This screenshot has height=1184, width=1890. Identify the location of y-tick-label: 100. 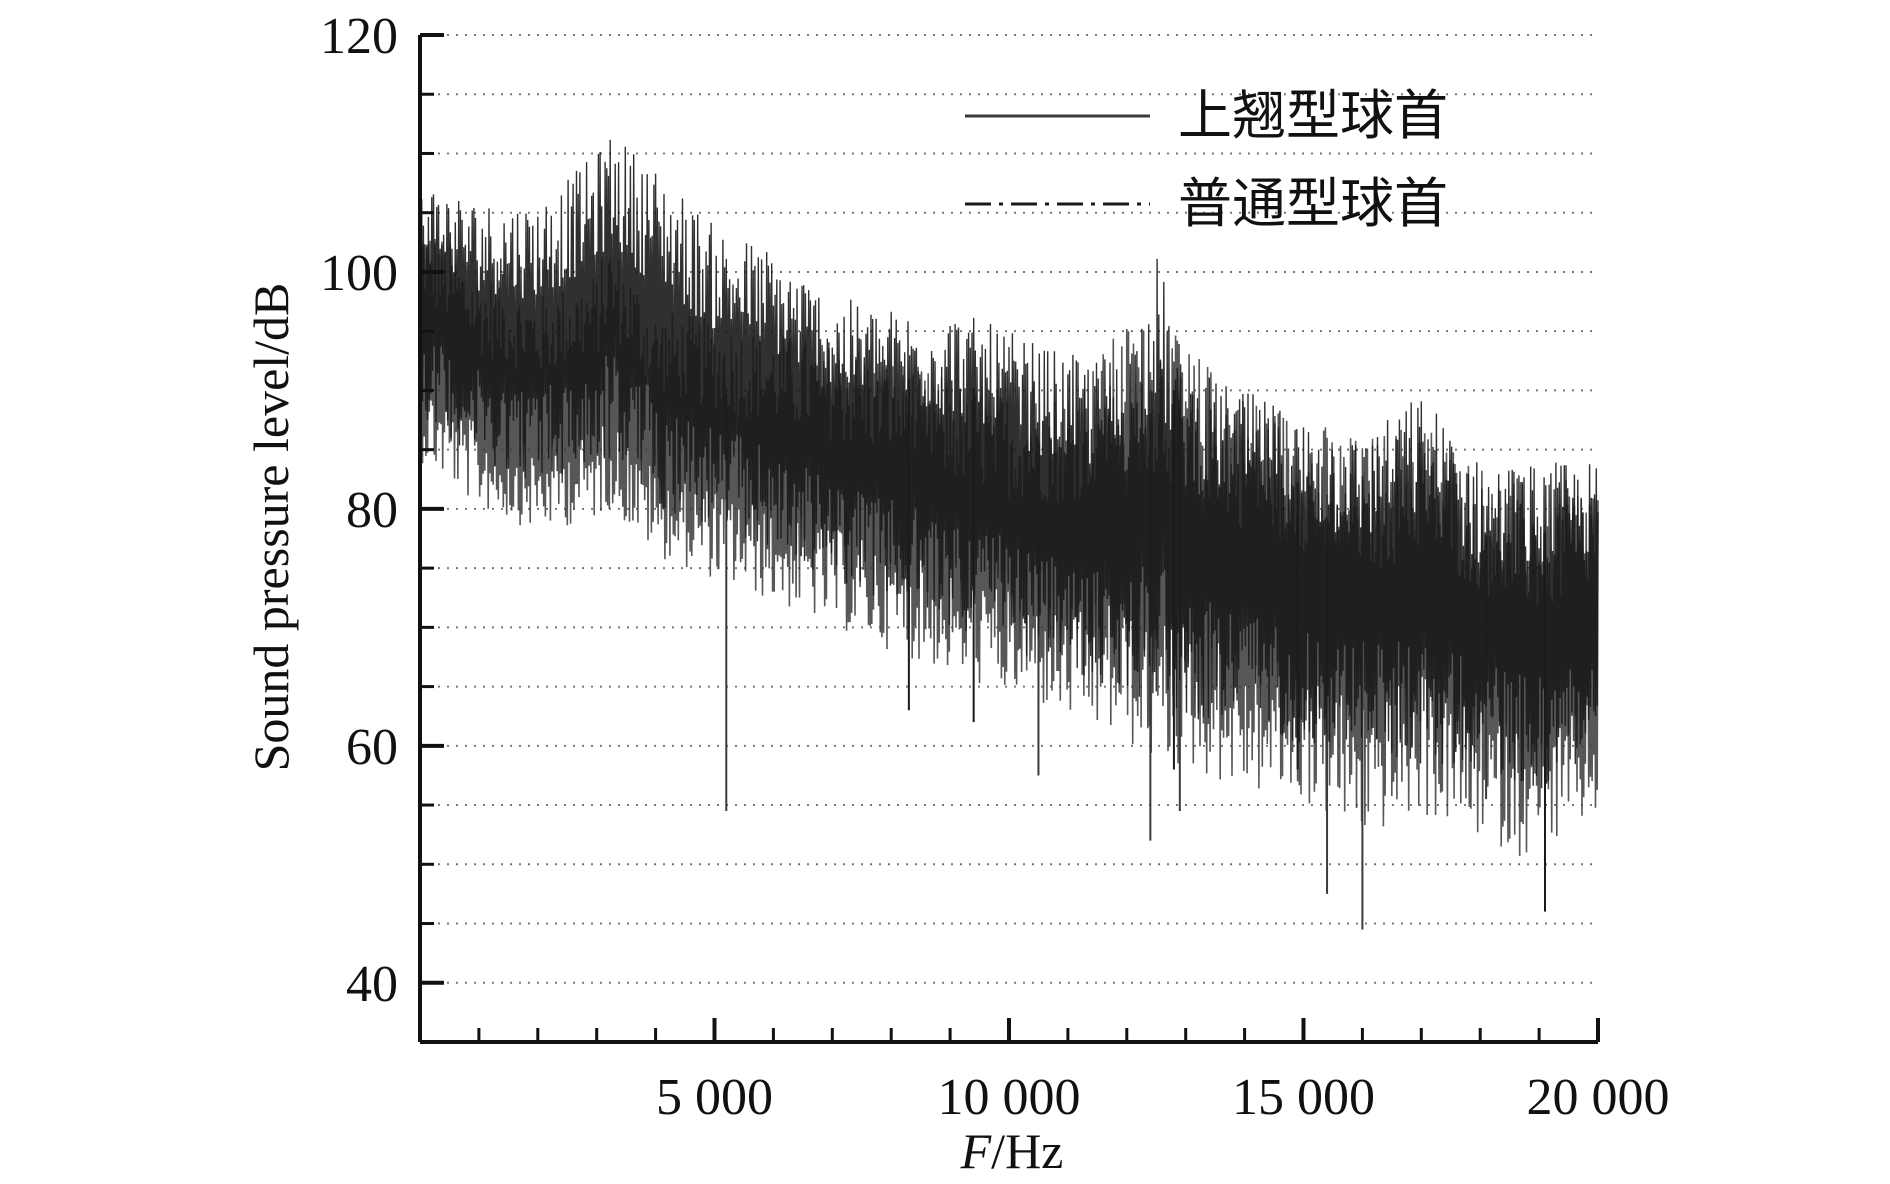
(359, 273).